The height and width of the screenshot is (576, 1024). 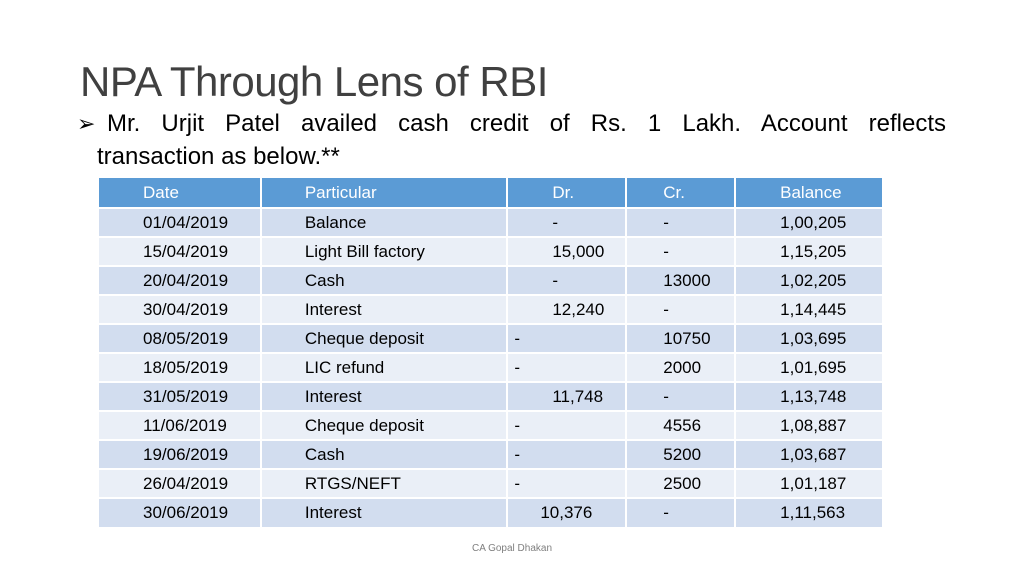 I want to click on cell-date: 20/04/2019, so click(x=180, y=280).